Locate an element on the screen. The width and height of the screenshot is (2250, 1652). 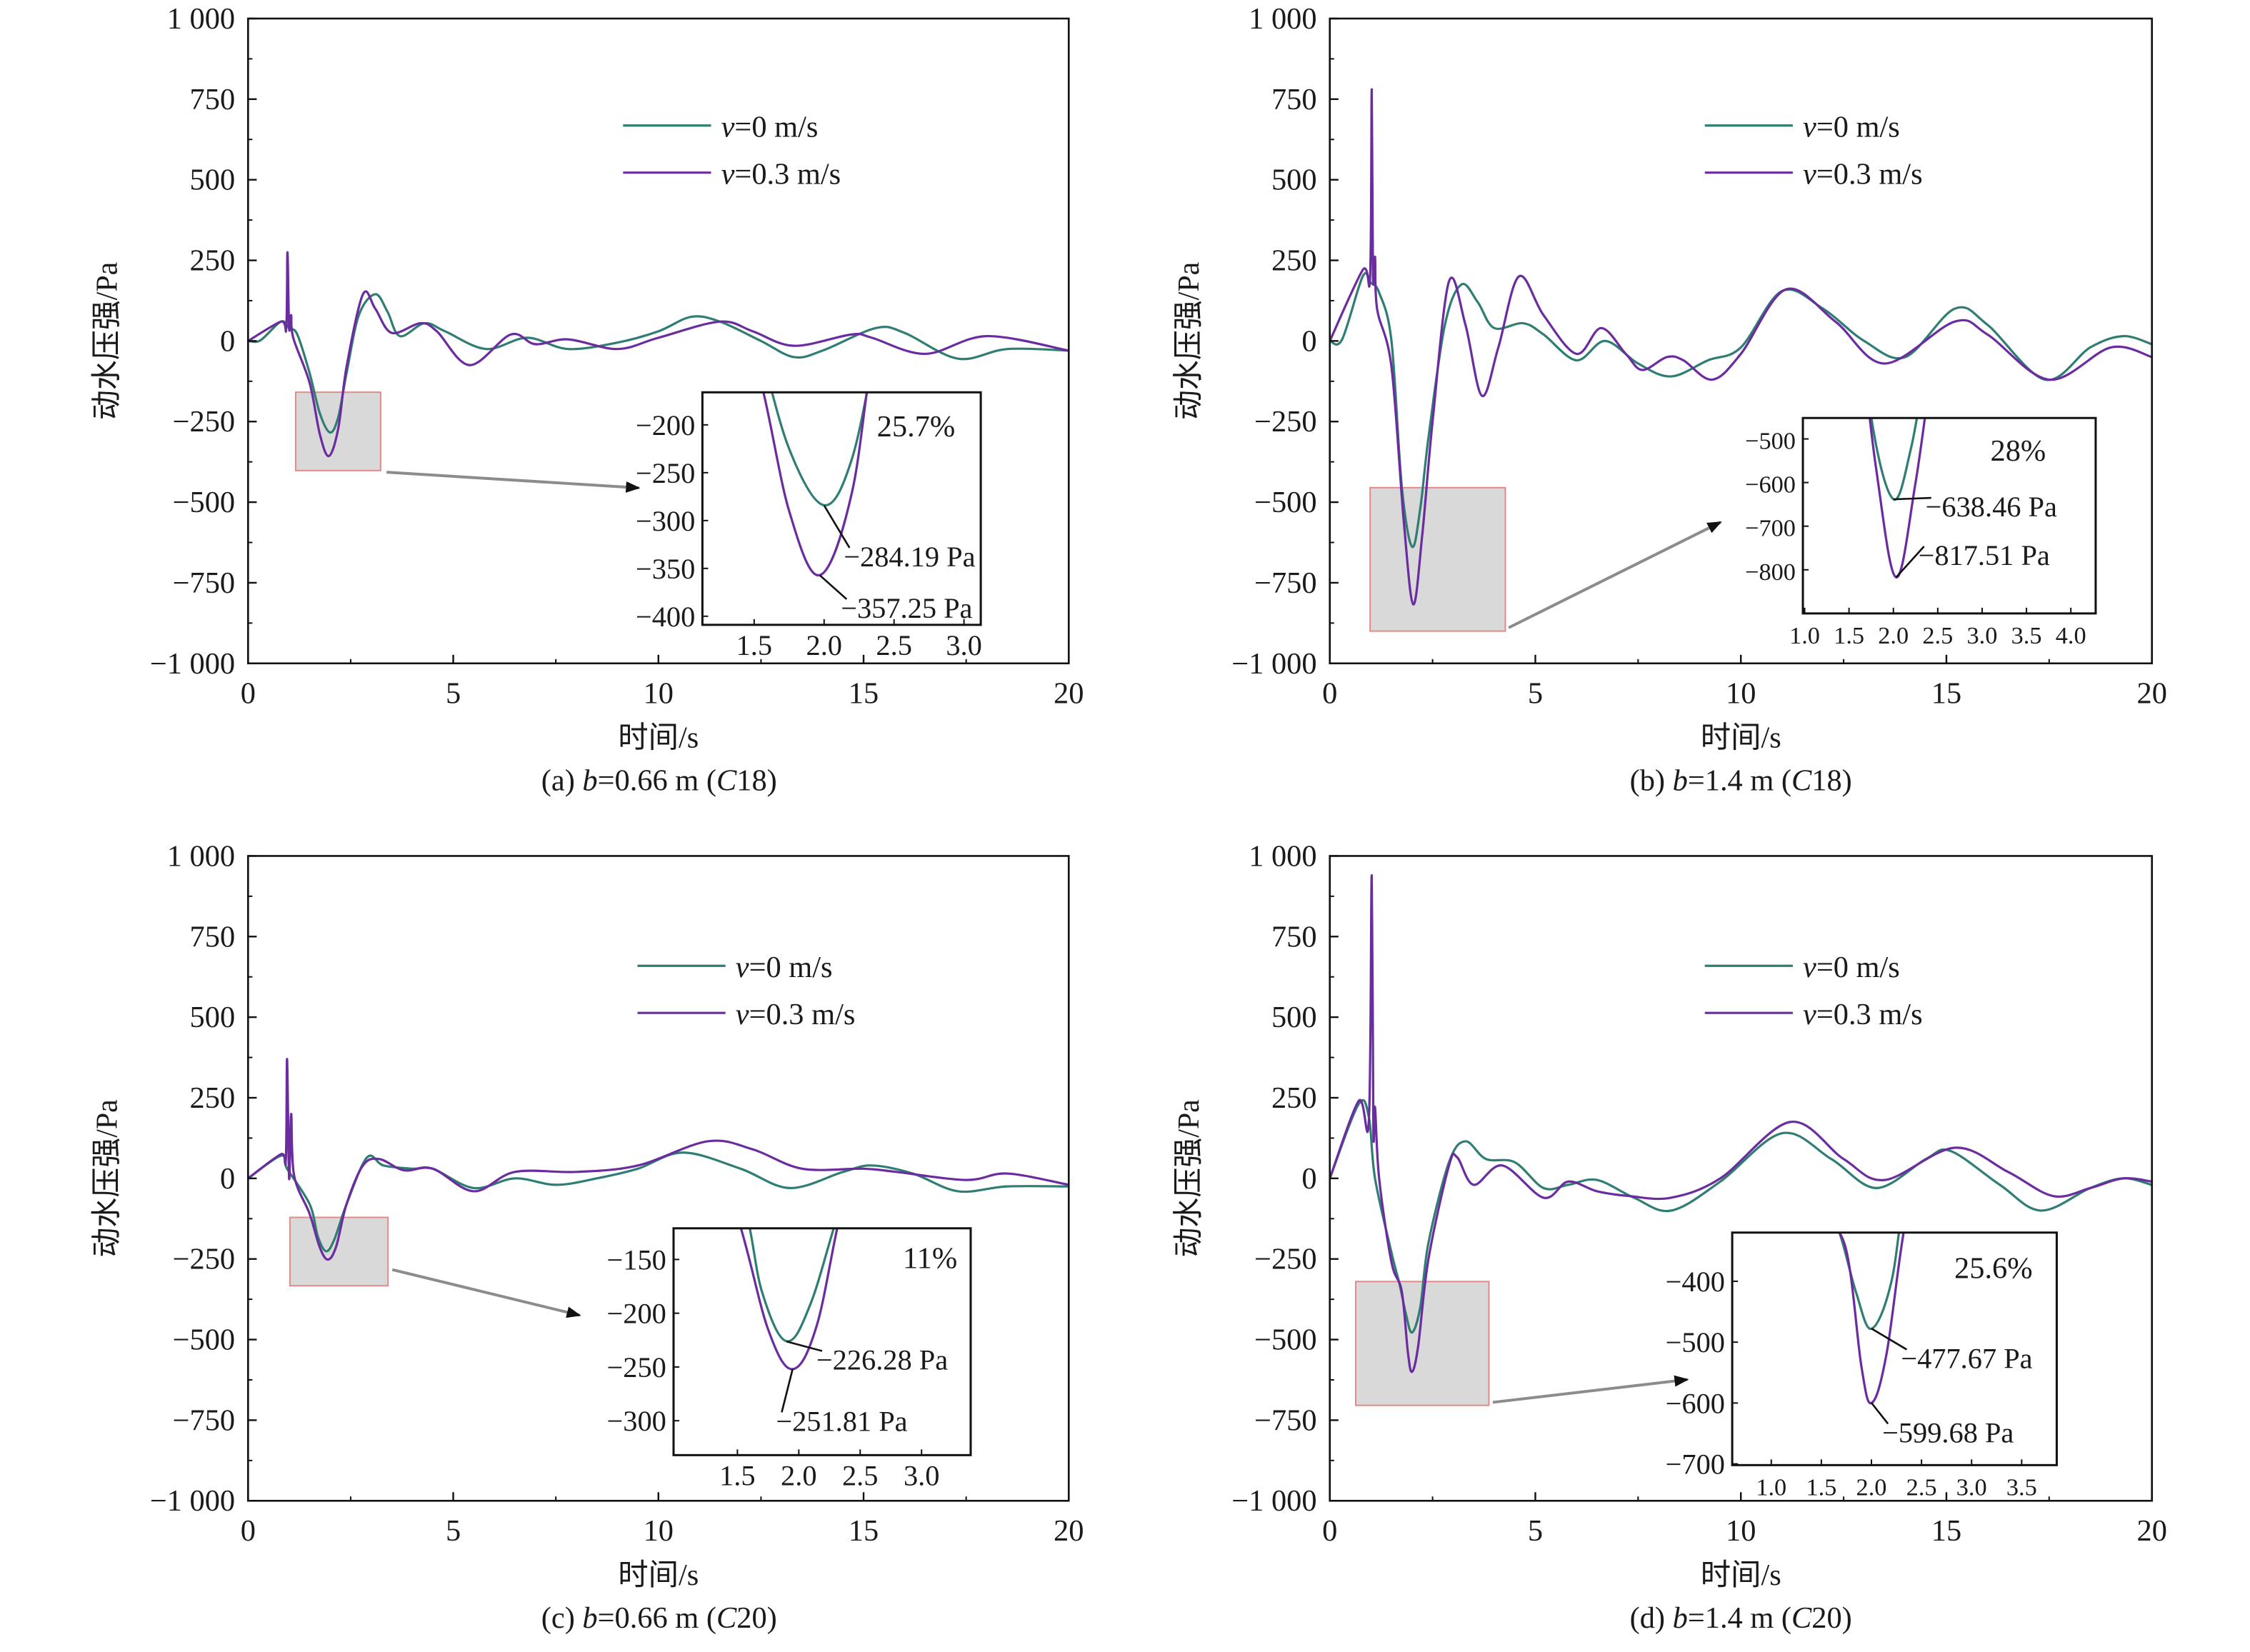
inset-x-tick-label: 4.0 is located at coordinates (2071, 636).